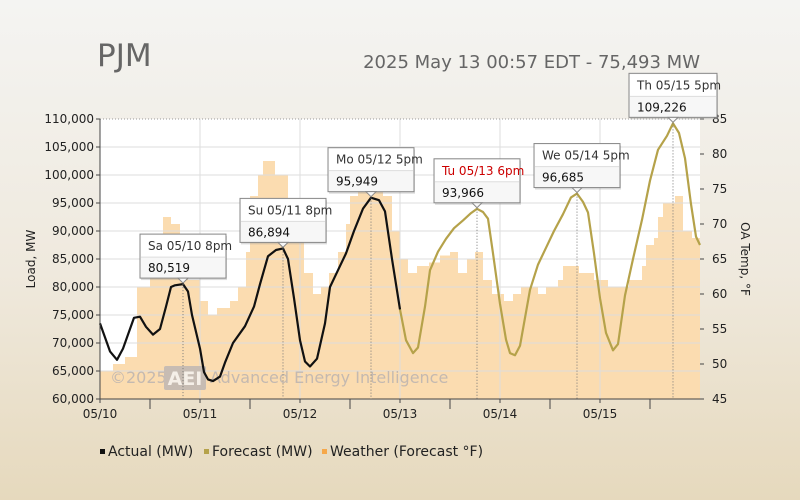 This screenshot has height=500, width=800. Describe the element at coordinates (73, 259) in the screenshot. I see `y-tick-label: 85,000` at that location.